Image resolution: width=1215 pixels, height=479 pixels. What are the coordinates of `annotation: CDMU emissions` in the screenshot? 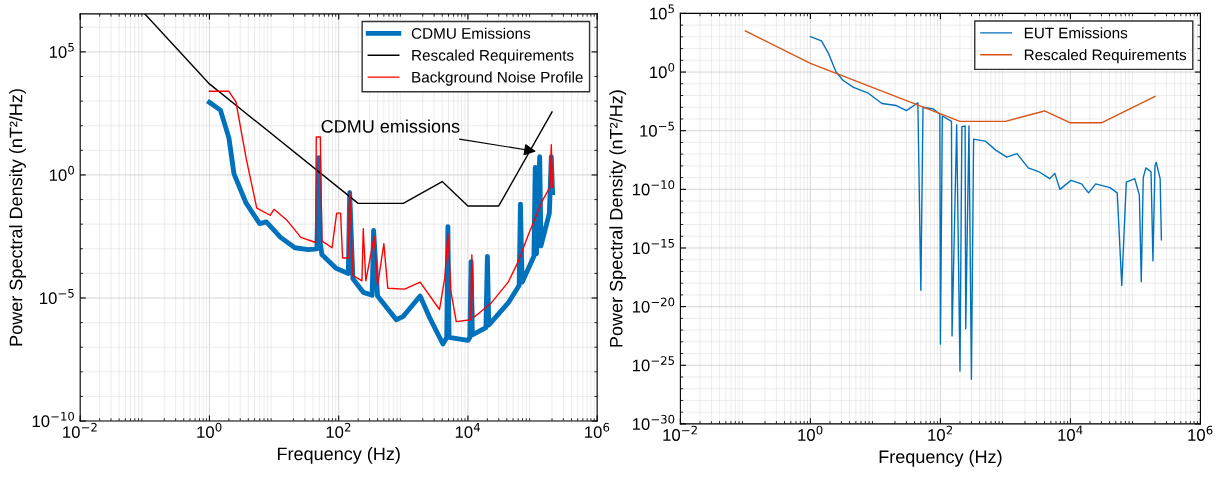 It's located at (390, 126).